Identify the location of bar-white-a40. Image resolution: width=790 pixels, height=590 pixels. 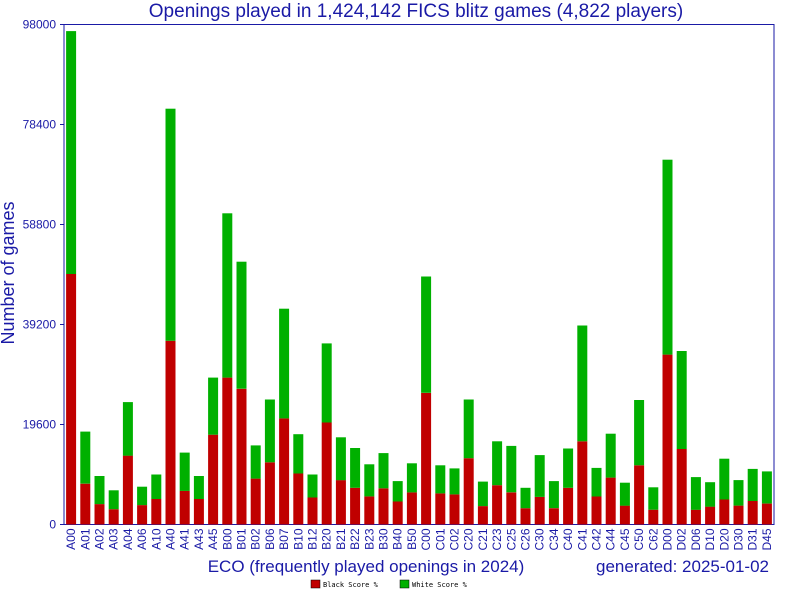
(170, 224).